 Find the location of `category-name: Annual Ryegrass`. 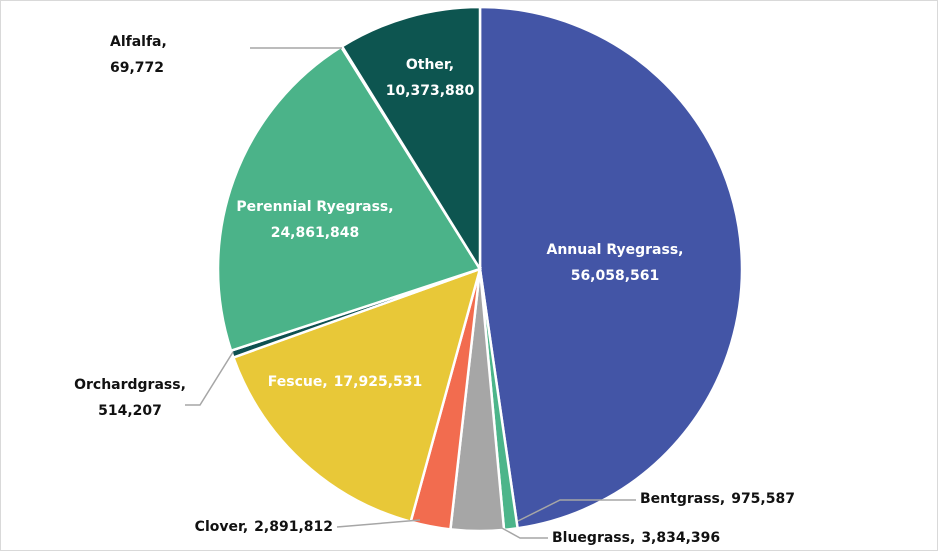

category-name: Annual Ryegrass is located at coordinates (613, 250).